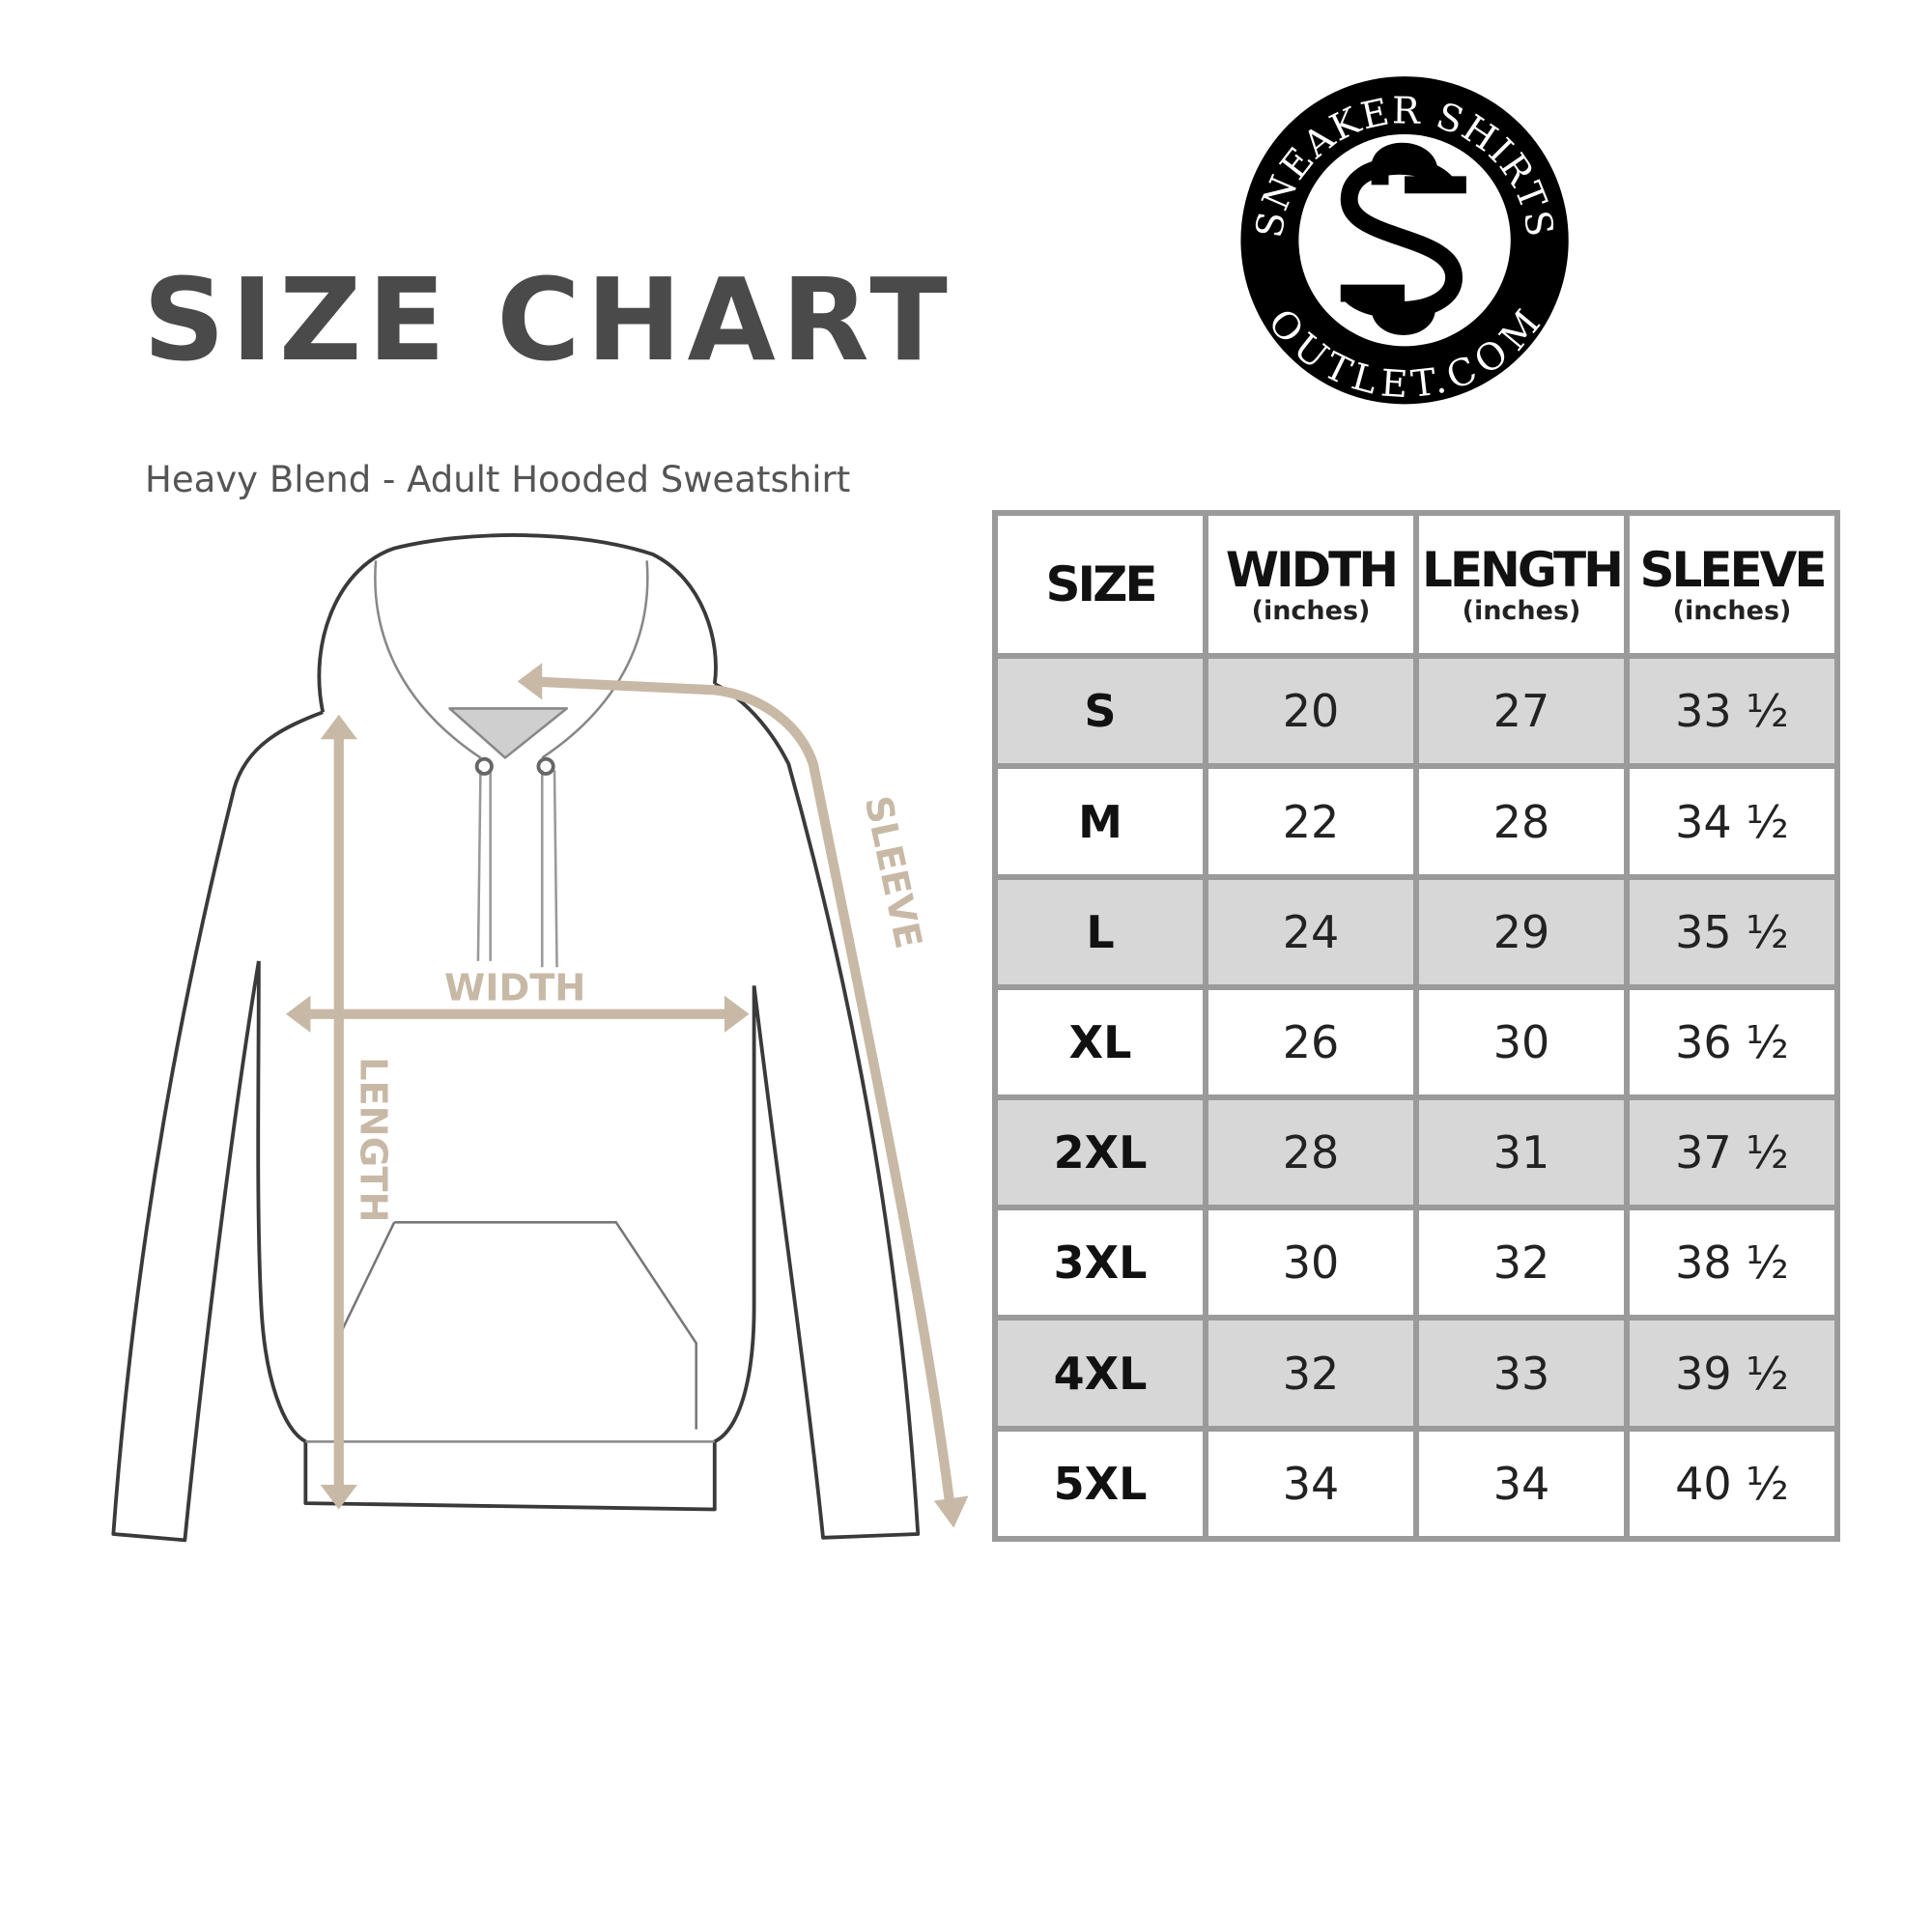  Describe the element at coordinates (1732, 931) in the screenshot. I see `sleeve-cell: 35 ½` at that location.